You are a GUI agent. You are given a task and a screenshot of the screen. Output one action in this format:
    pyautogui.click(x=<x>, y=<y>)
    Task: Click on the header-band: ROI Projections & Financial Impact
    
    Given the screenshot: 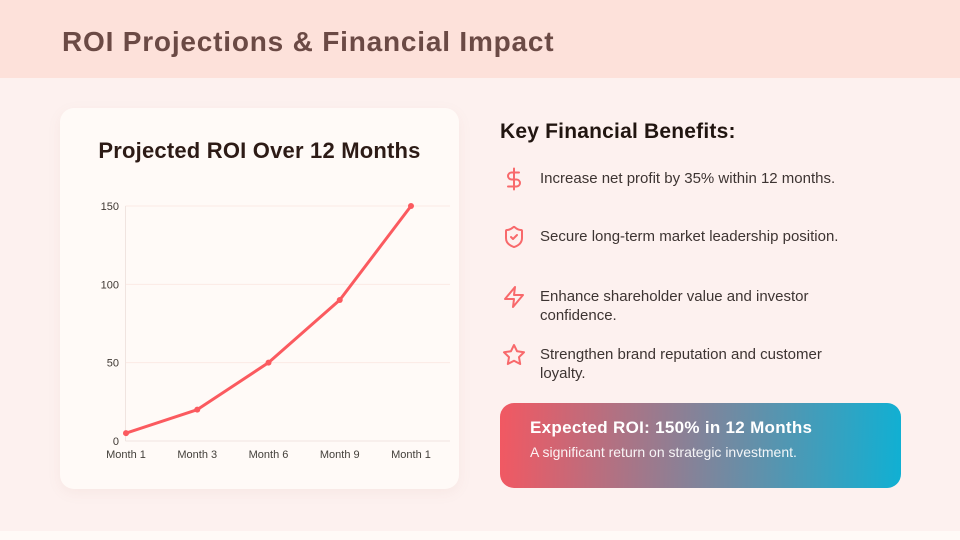 What is the action you would take?
    pyautogui.click(x=480, y=39)
    